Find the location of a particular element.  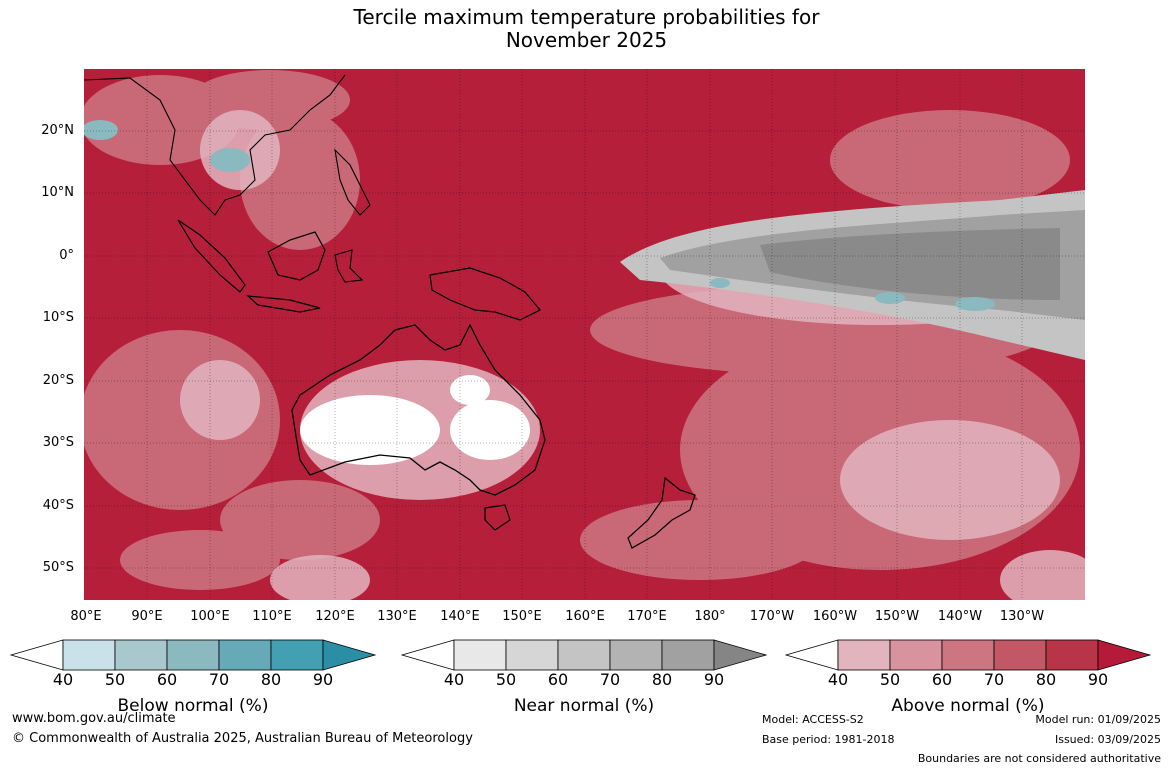

below-tick-80: 80 is located at coordinates (271, 679).